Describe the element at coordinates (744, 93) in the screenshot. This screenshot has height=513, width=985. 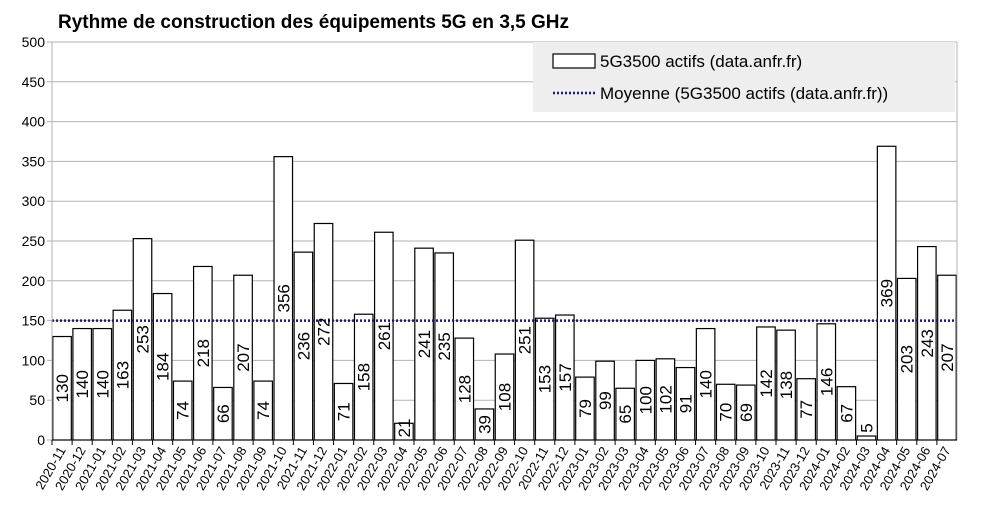
I see `legend-label-line: Moyenne (5G3500 actifs (data.anfr.fr))` at that location.